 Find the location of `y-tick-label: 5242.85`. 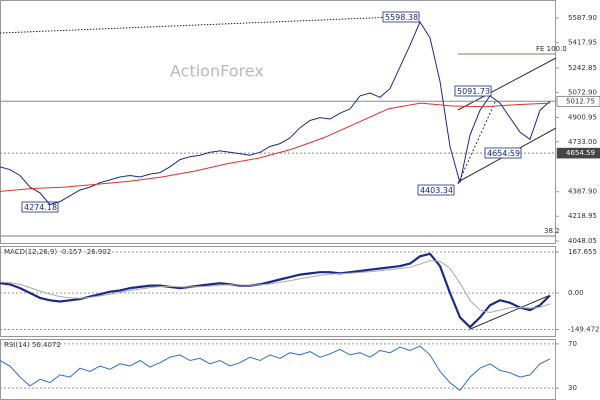

y-tick-label: 5242.85 is located at coordinates (582, 68).